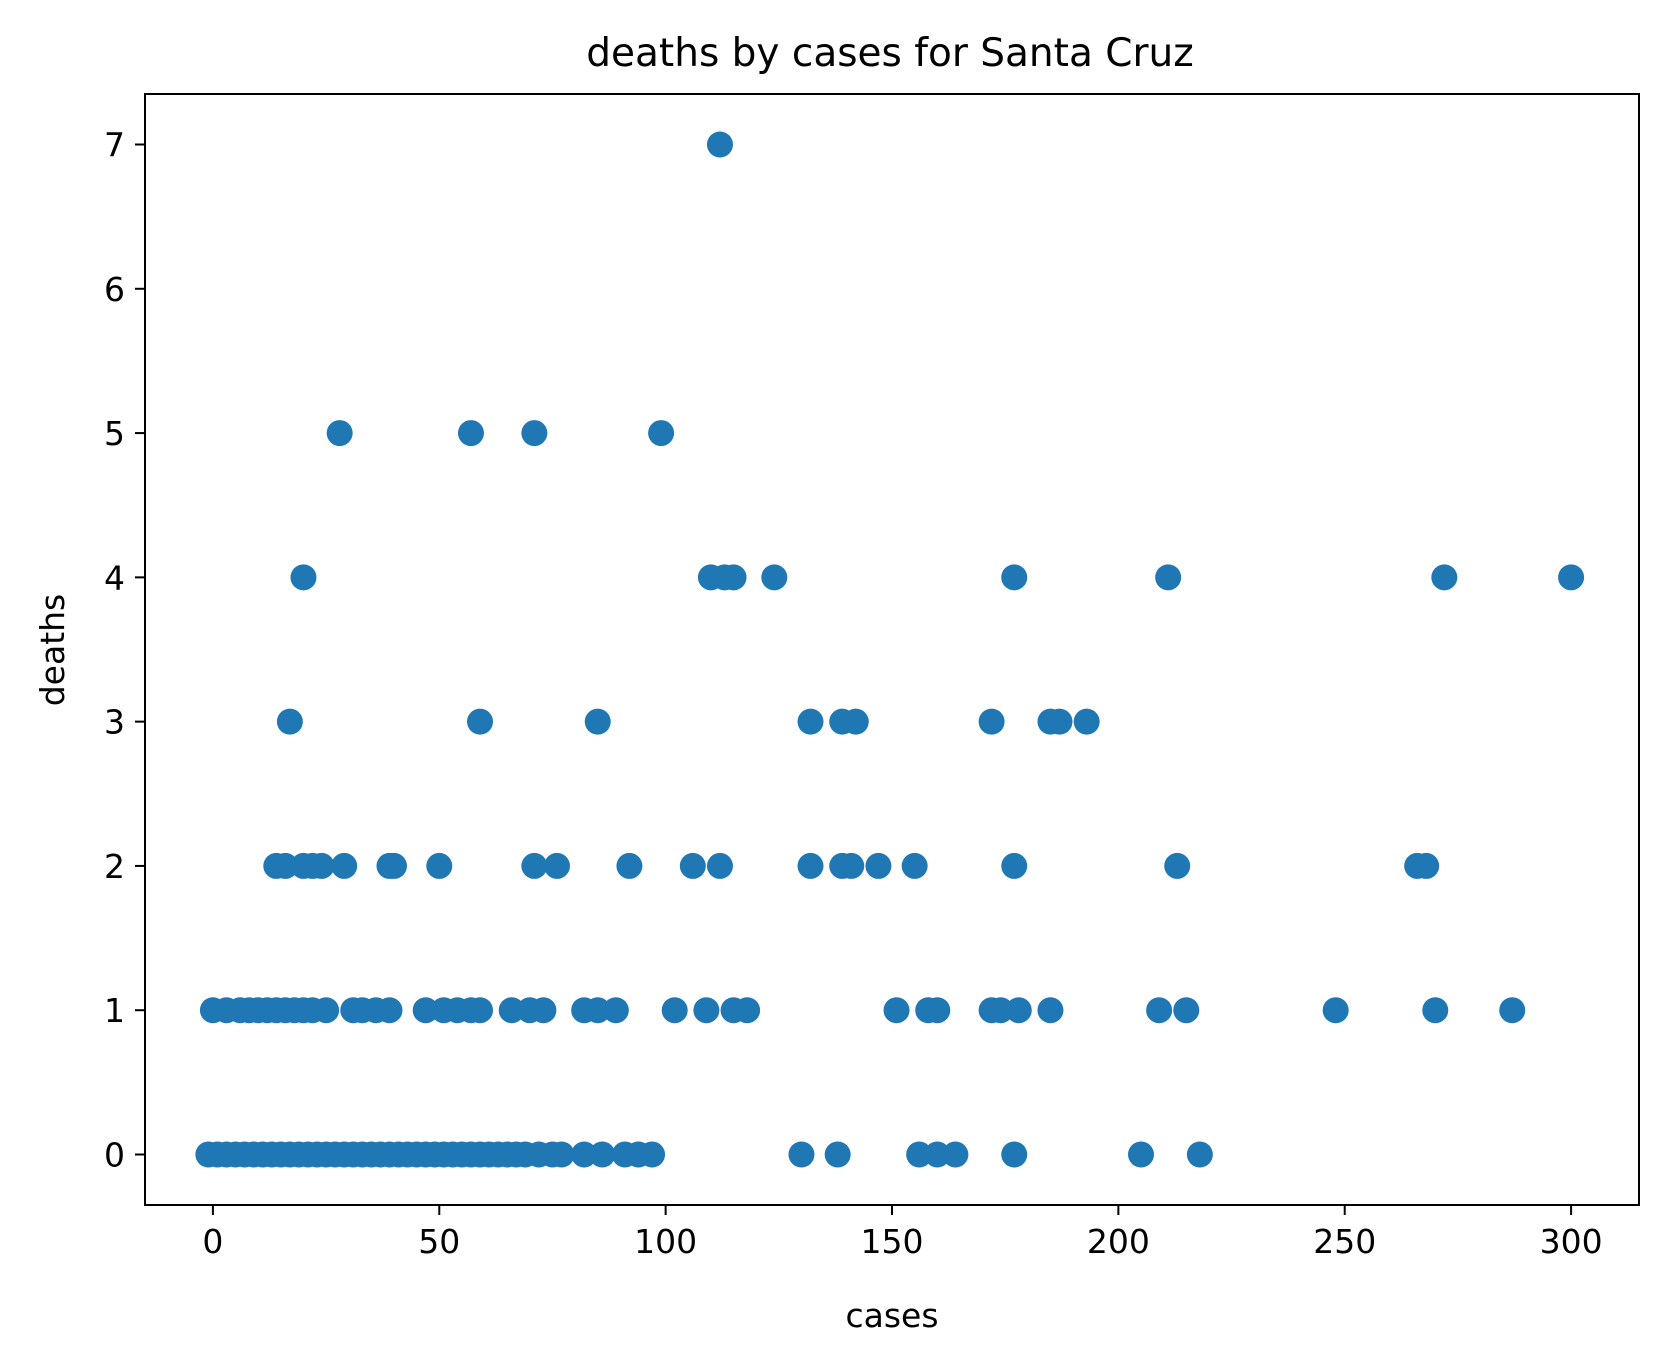  Describe the element at coordinates (212, 1241) in the screenshot. I see `x-tick-label-0: 0` at that location.